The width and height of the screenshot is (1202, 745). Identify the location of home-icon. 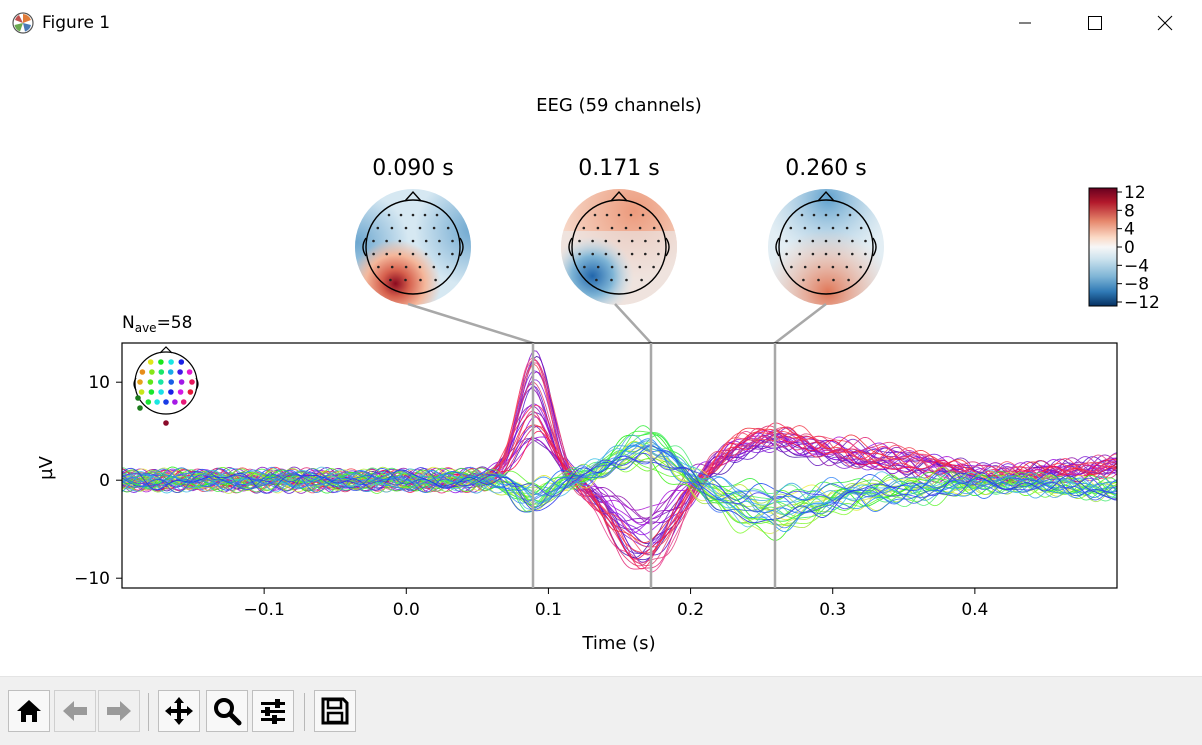
(29, 711).